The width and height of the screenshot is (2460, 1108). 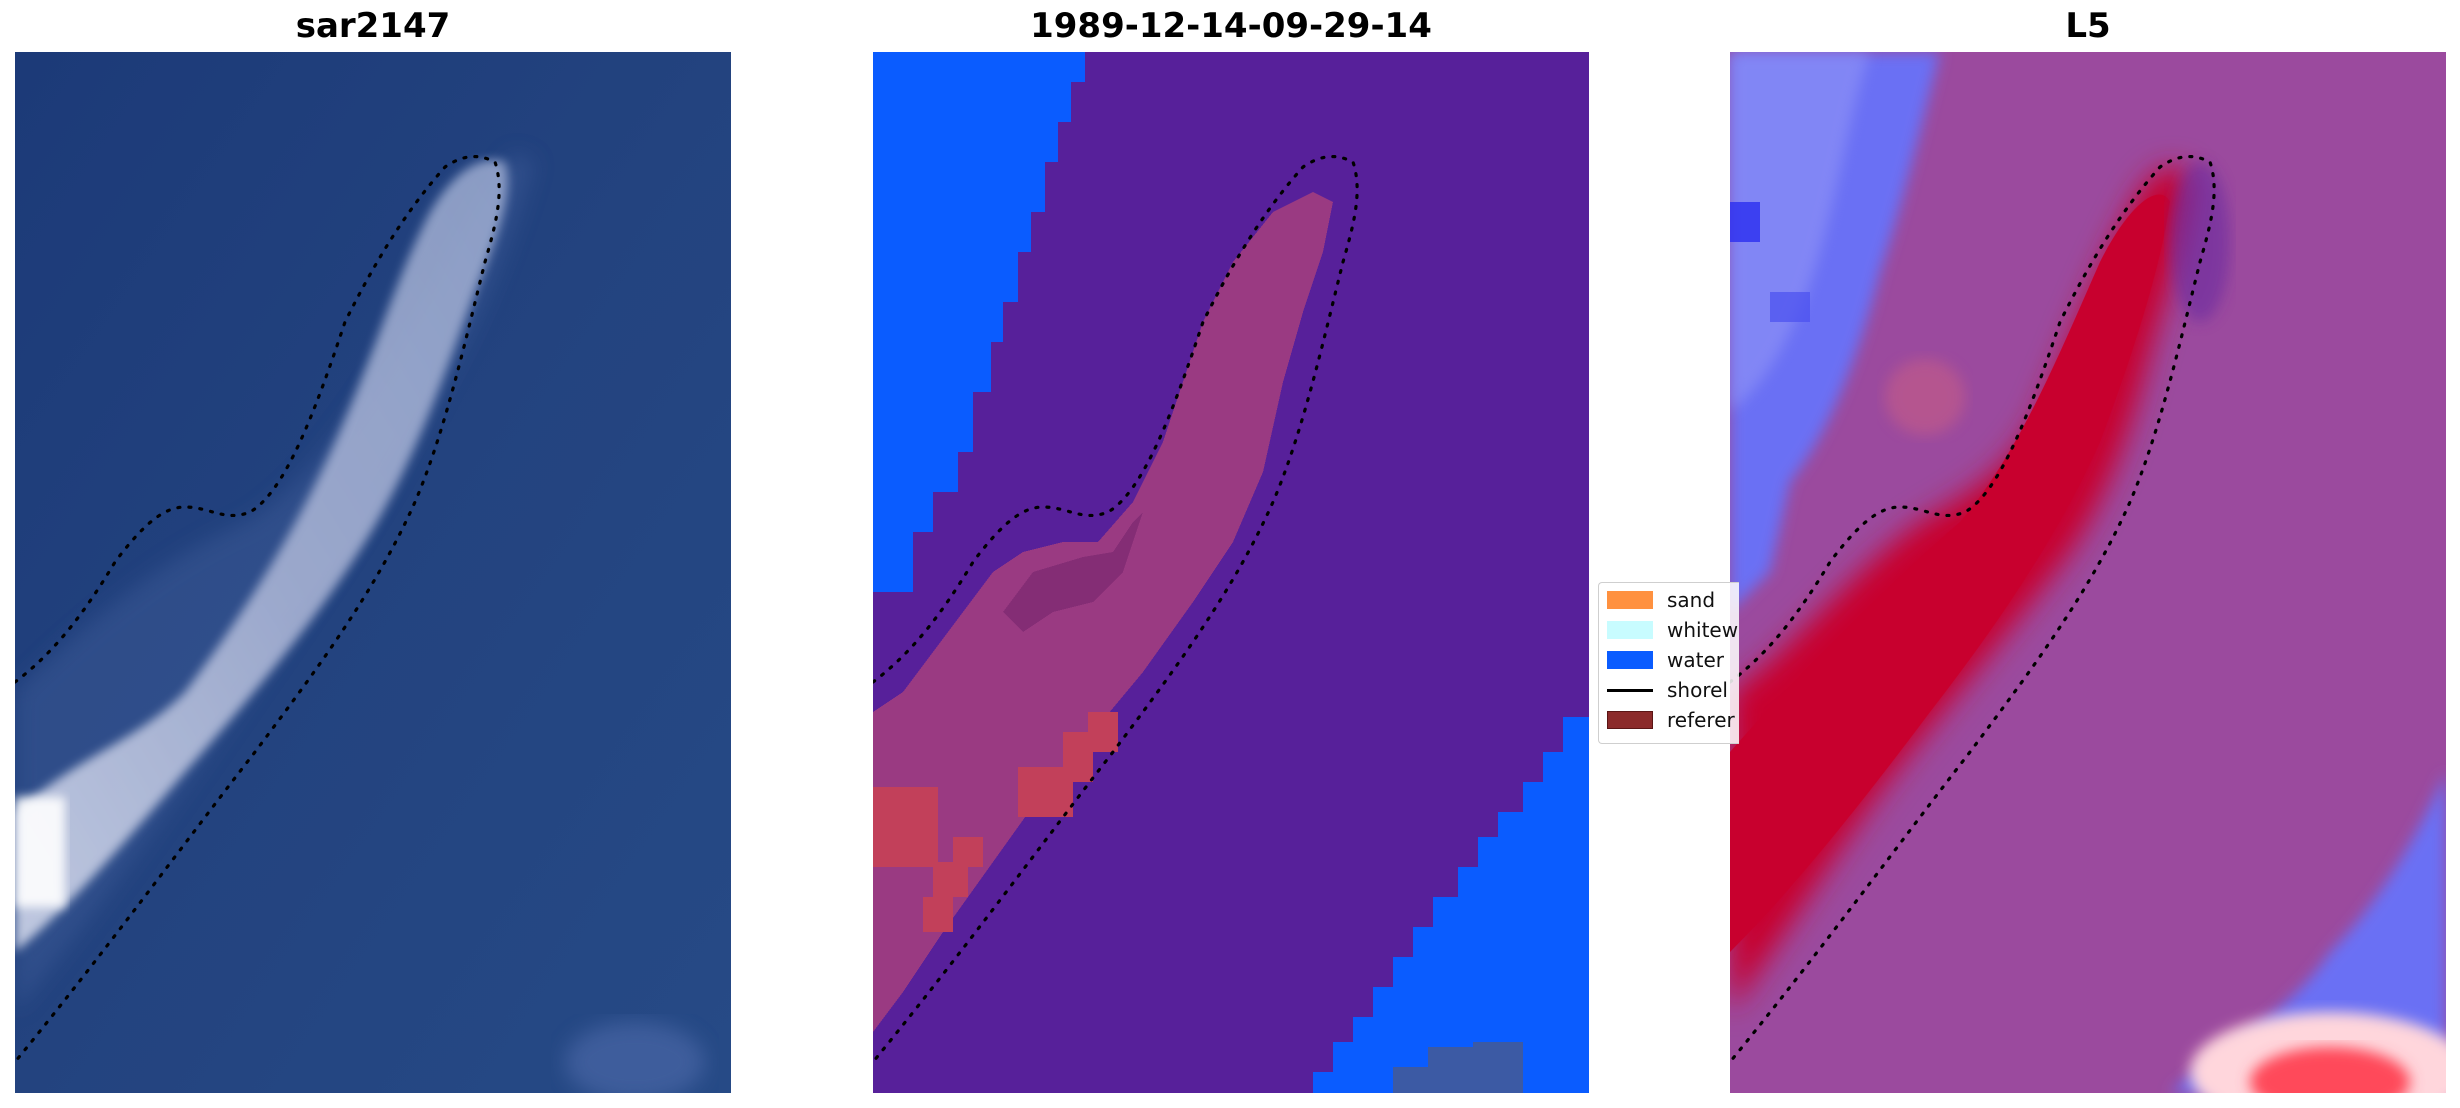 I want to click on water-region-bottom-right, so click(x=1451, y=905).